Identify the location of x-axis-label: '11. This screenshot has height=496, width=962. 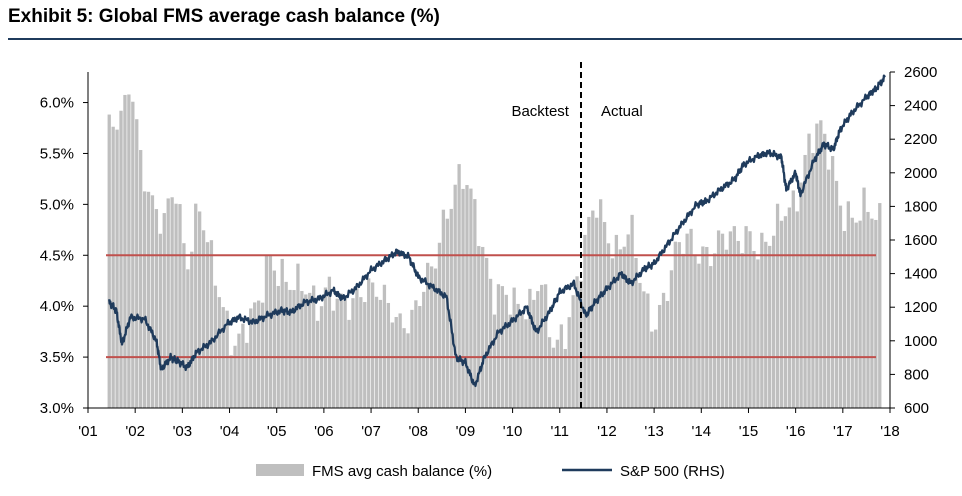
(560, 431).